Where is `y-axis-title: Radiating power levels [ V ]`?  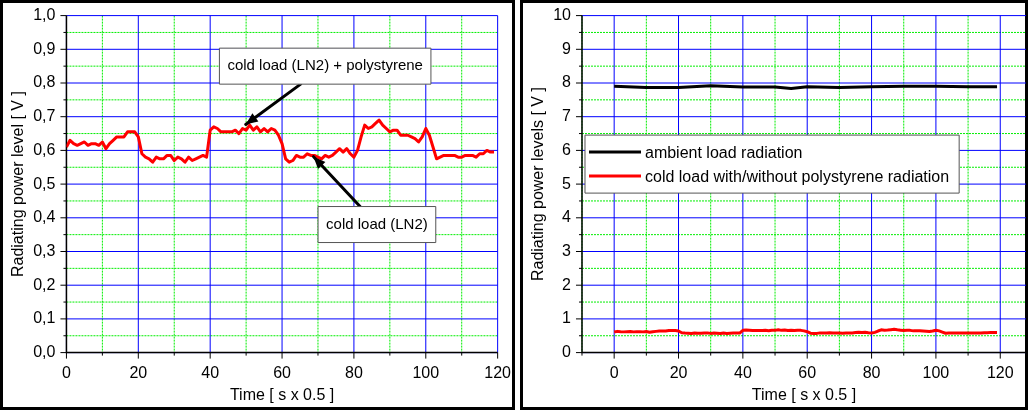 y-axis-title: Radiating power levels [ V ] is located at coordinates (538, 184).